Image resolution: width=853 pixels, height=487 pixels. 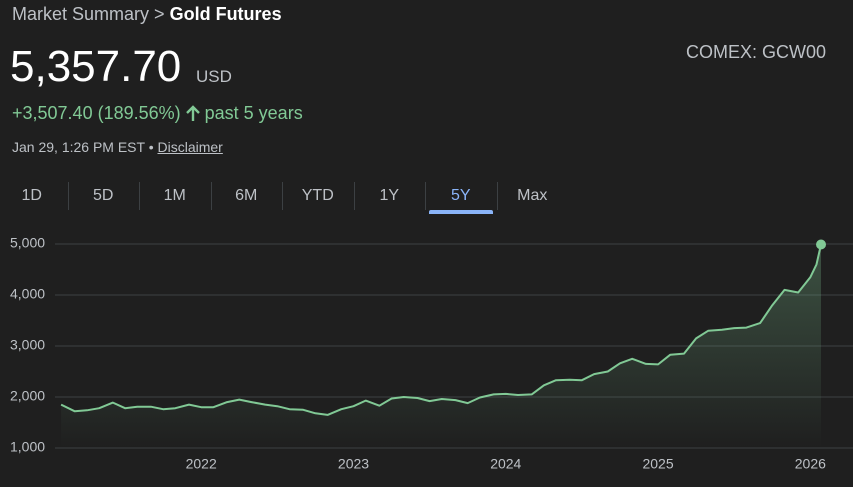 I want to click on timestamp-row: Jan 29, 1:26 PM EST • Disclaimer, so click(x=117, y=147).